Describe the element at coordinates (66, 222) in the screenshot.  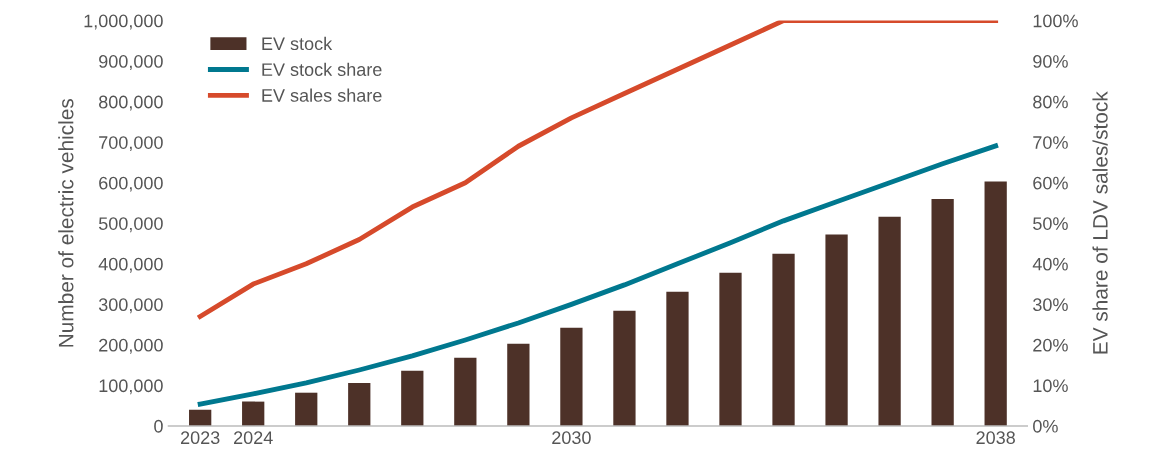
I see `y-axis-title: Number of electric vehicles` at that location.